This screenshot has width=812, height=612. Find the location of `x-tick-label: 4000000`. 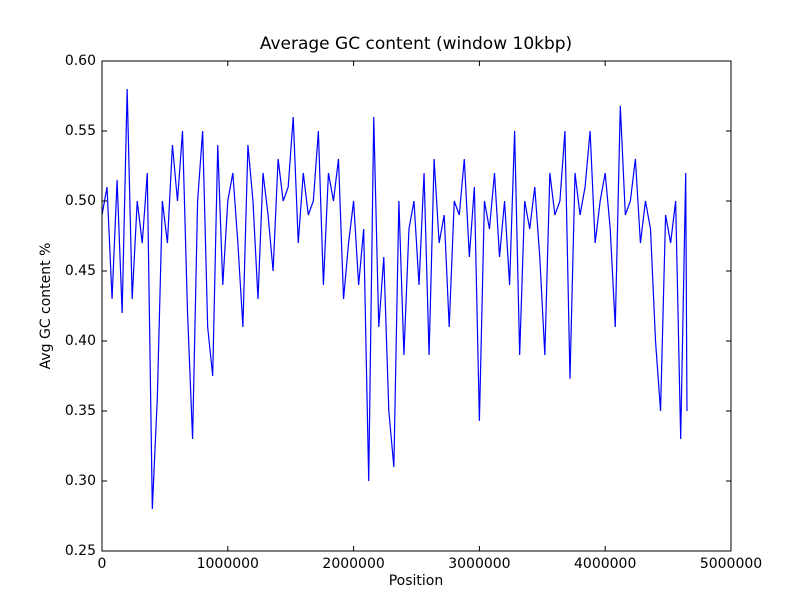

x-tick-label: 4000000 is located at coordinates (605, 564).